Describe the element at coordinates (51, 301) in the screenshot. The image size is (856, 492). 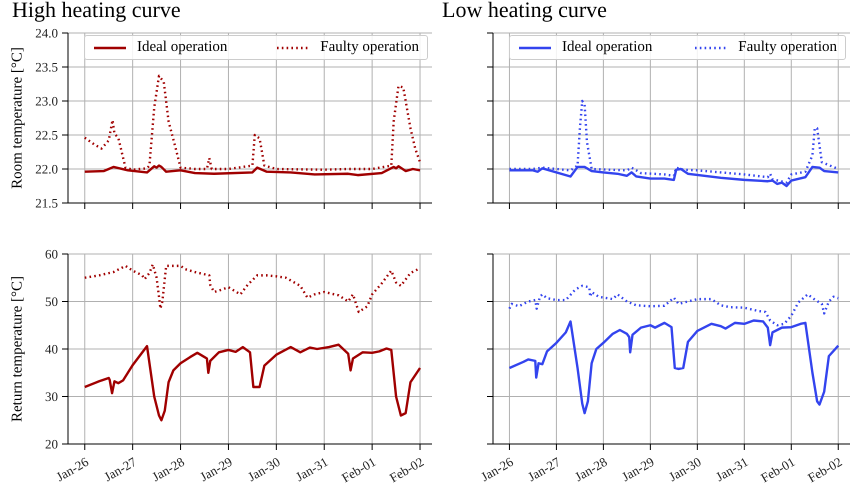
I see `y-tick-label: 50` at that location.